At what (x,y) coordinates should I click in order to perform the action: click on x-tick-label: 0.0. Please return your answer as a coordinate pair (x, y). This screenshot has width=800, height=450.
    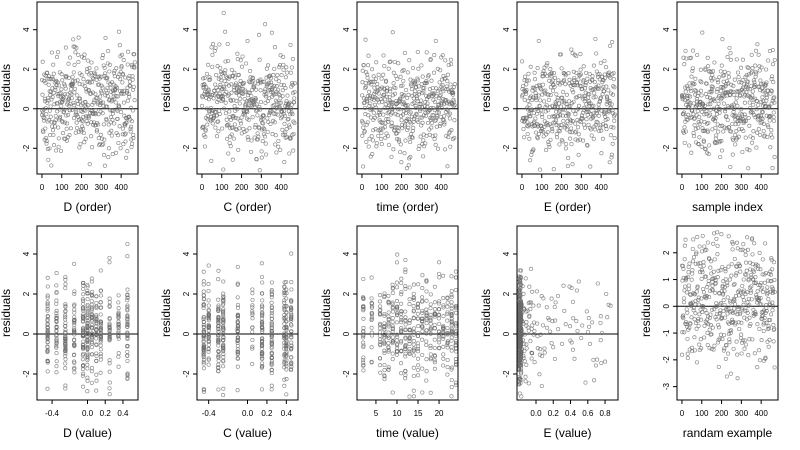
    Looking at the image, I should click on (248, 413).